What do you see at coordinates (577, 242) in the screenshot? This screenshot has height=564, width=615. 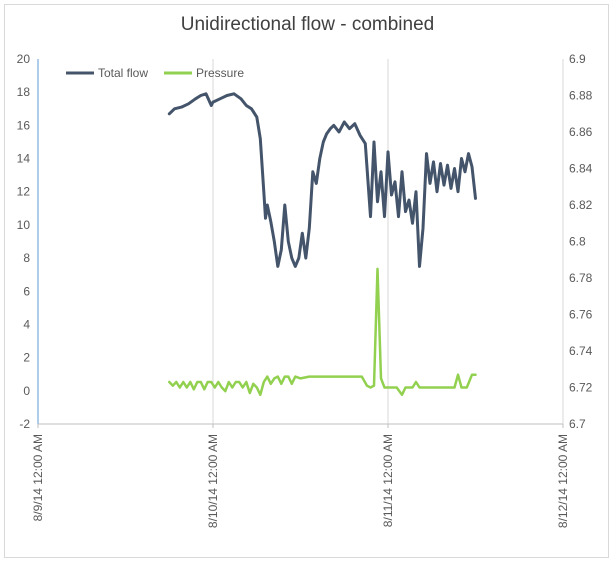 I see `y-right-tick-label: 6.8` at bounding box center [577, 242].